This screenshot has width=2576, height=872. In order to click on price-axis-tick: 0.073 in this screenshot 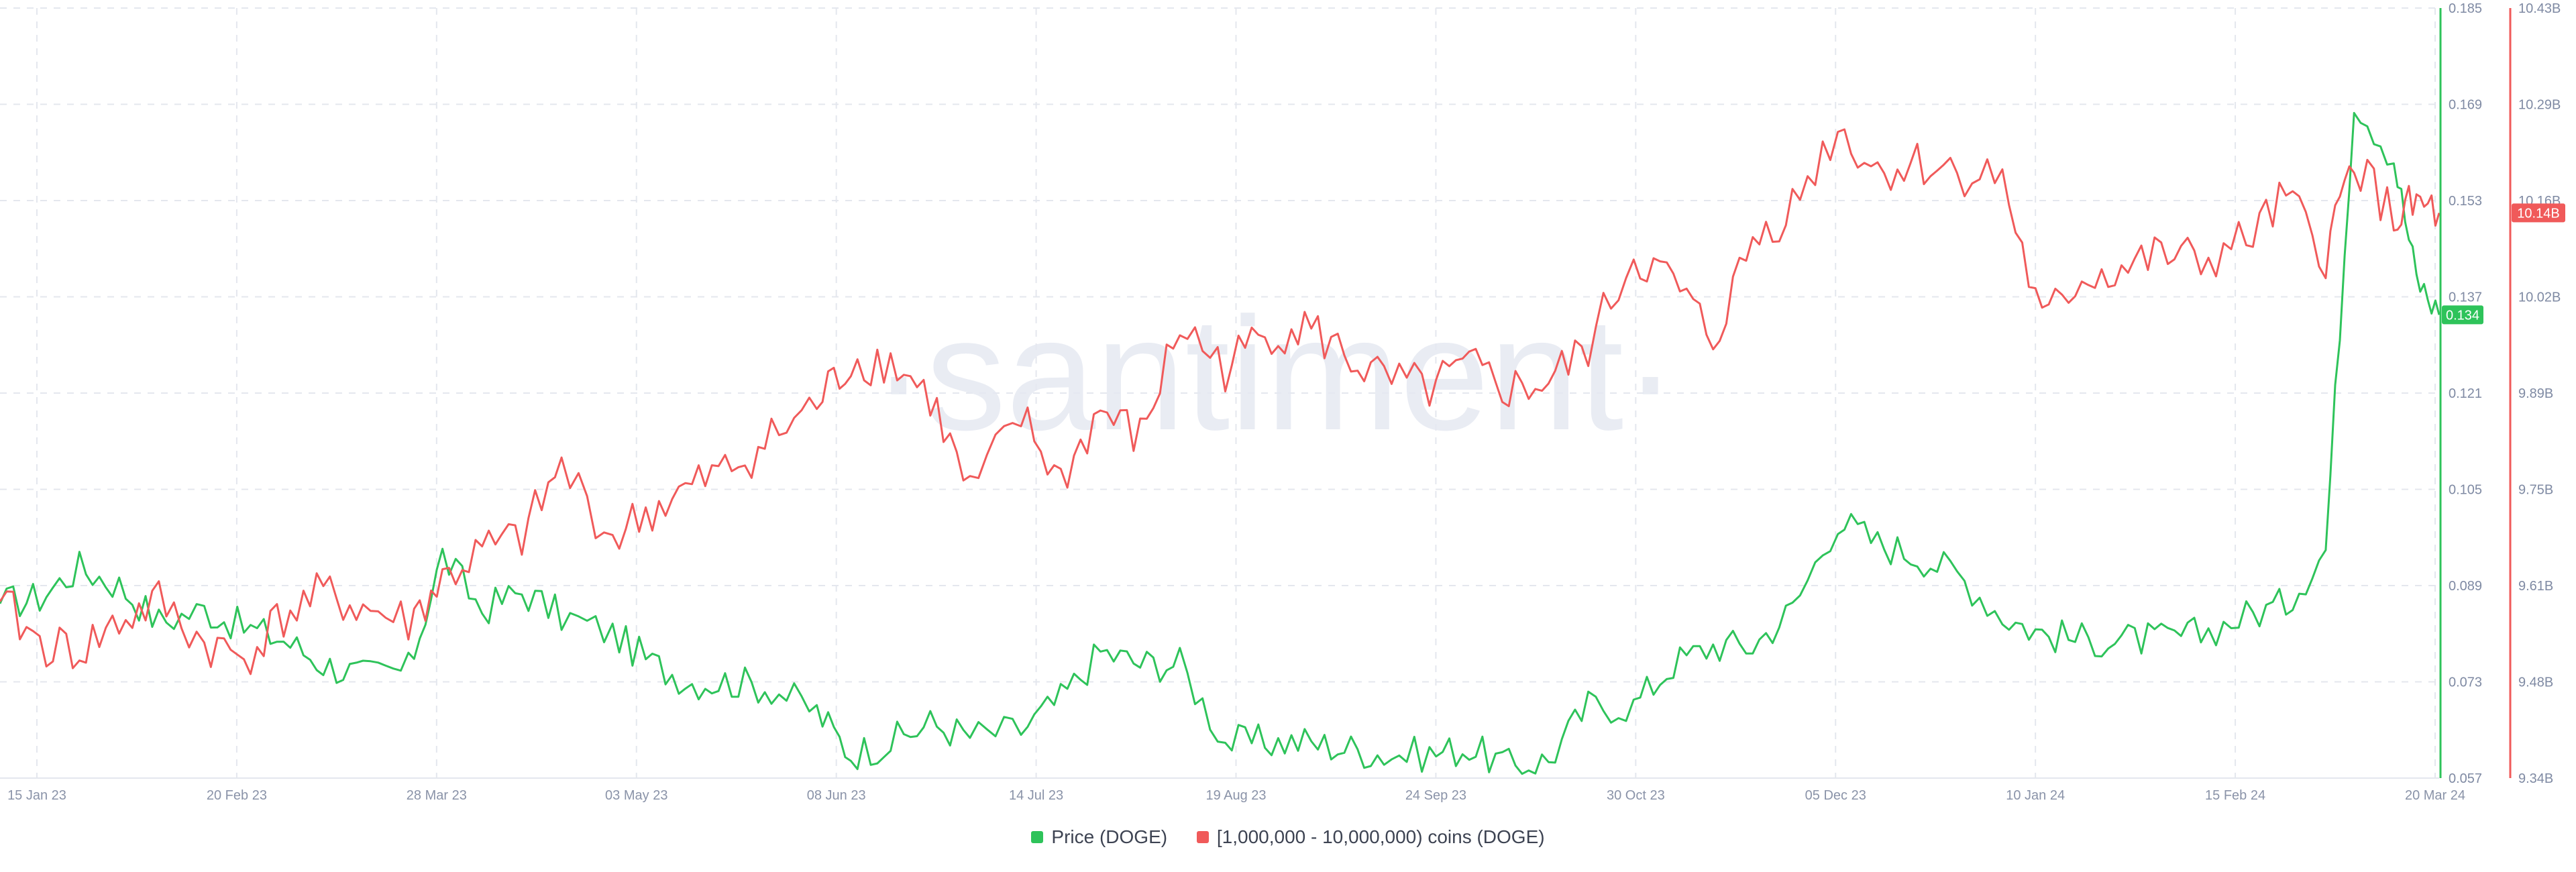, I will do `click(2465, 682)`.